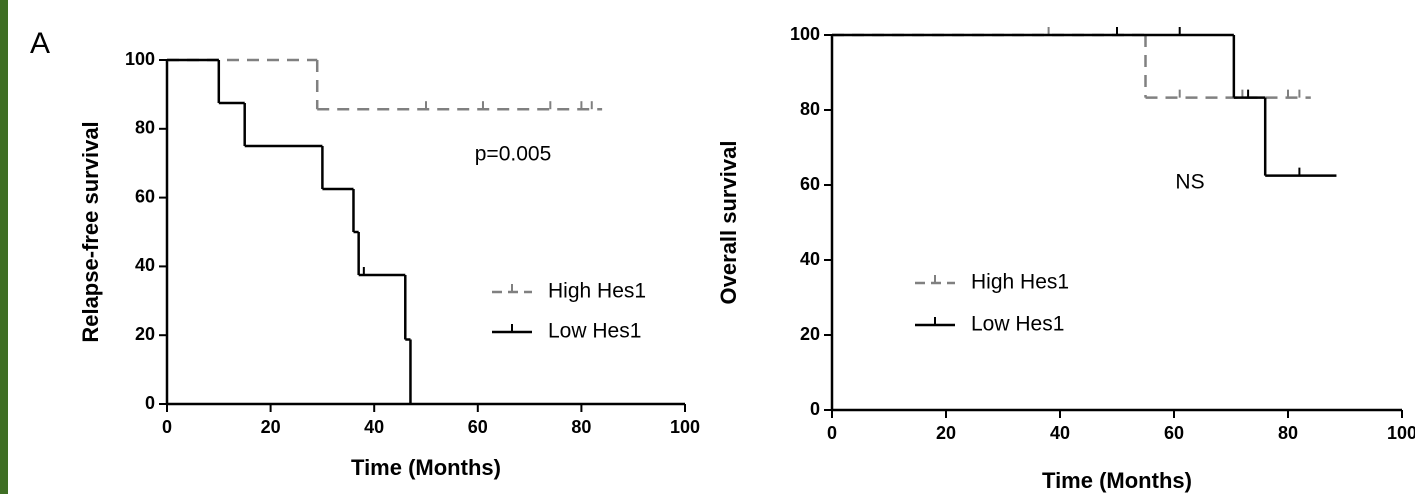 The width and height of the screenshot is (1415, 494). I want to click on annotation: NS, so click(1189, 182).